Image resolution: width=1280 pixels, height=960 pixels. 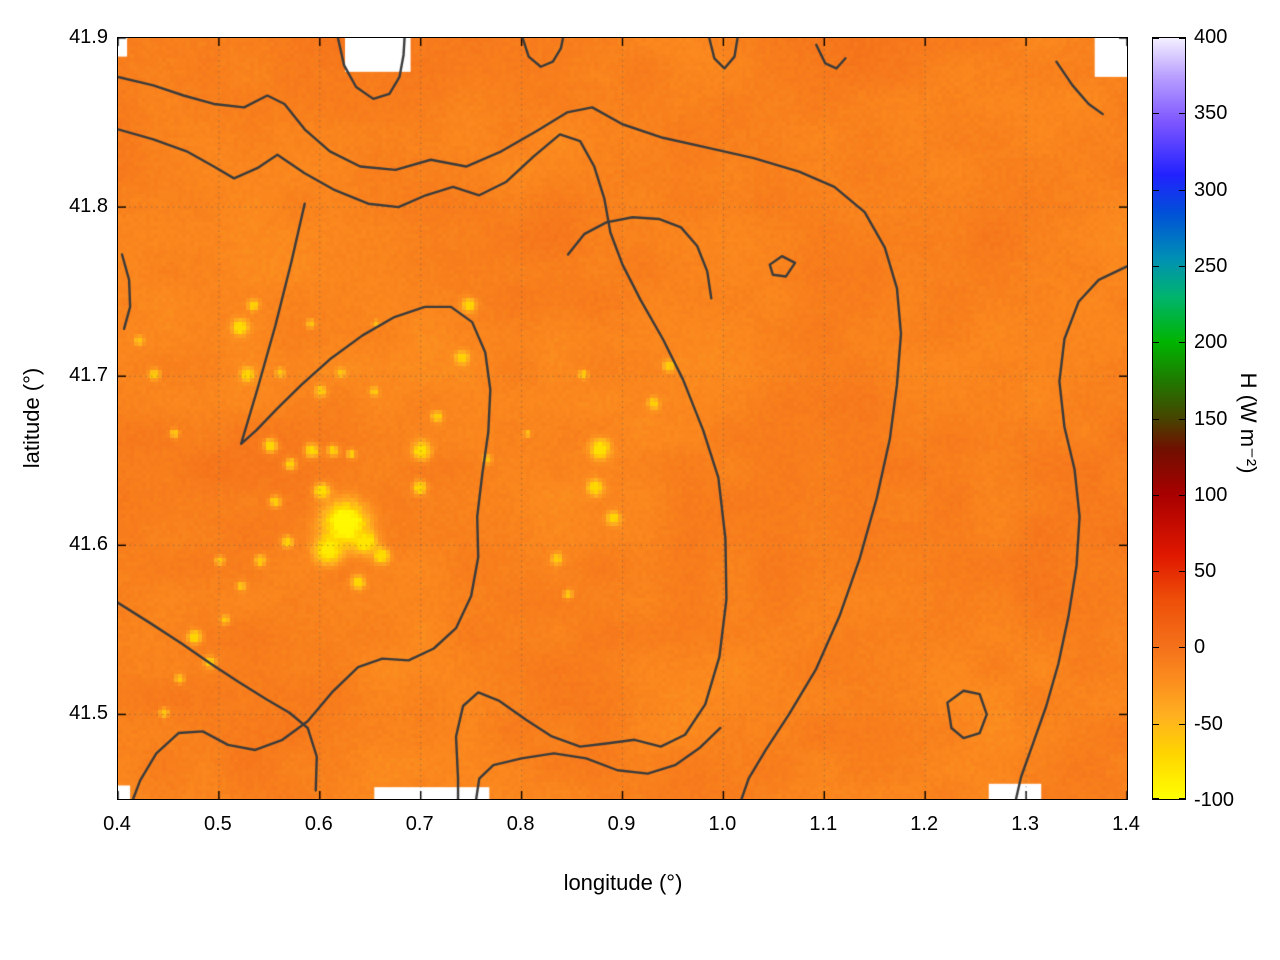 What do you see at coordinates (1211, 37) in the screenshot?
I see `colorbar-tick-label: 400` at bounding box center [1211, 37].